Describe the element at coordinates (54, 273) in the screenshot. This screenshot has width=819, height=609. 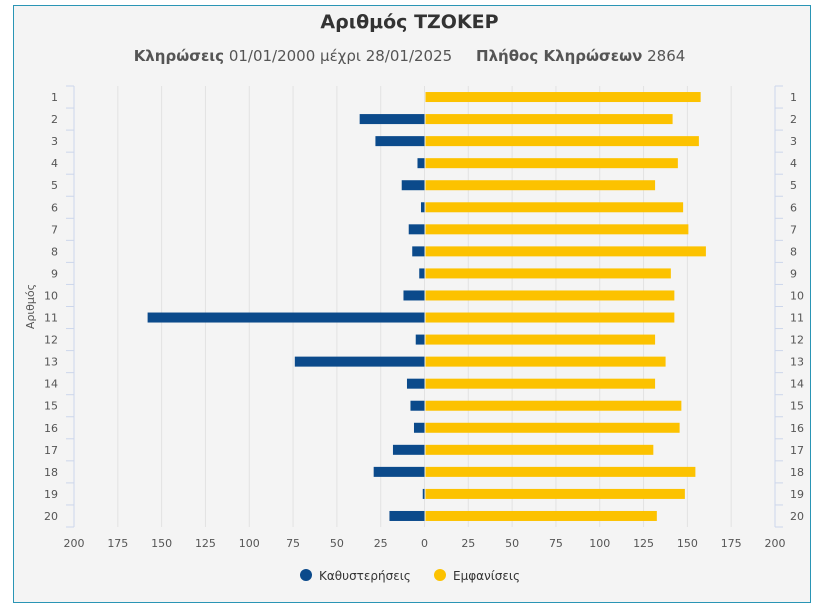
I see `y-tick-label-left: 9` at that location.